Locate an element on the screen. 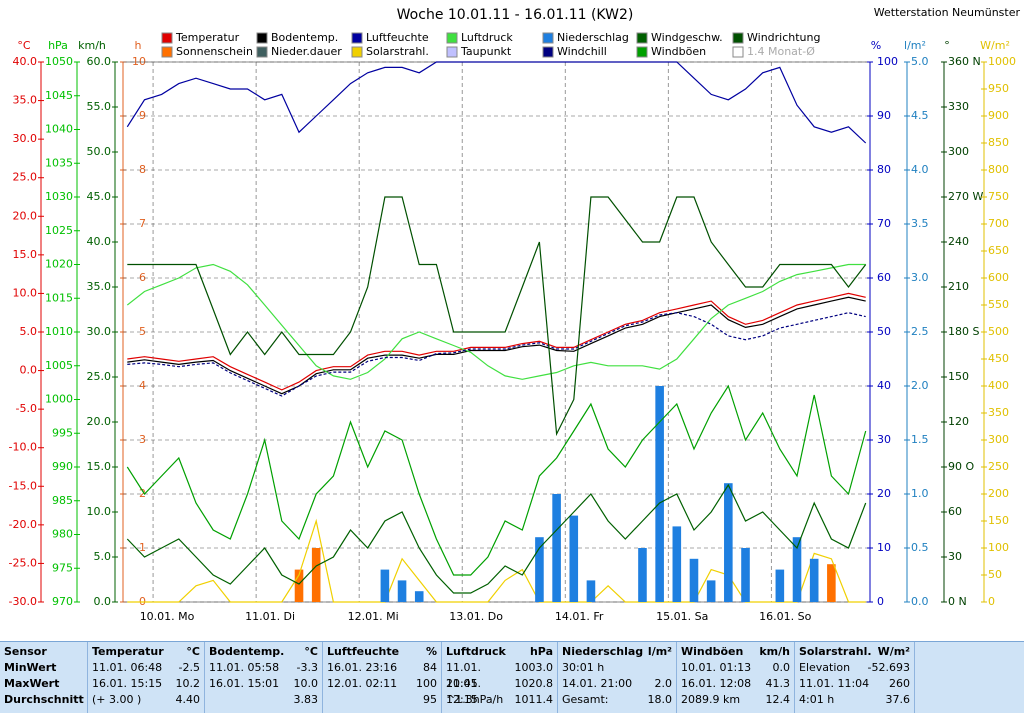 This screenshot has width=1024, height=713. table-header: Temperatur °C is located at coordinates (146, 652).